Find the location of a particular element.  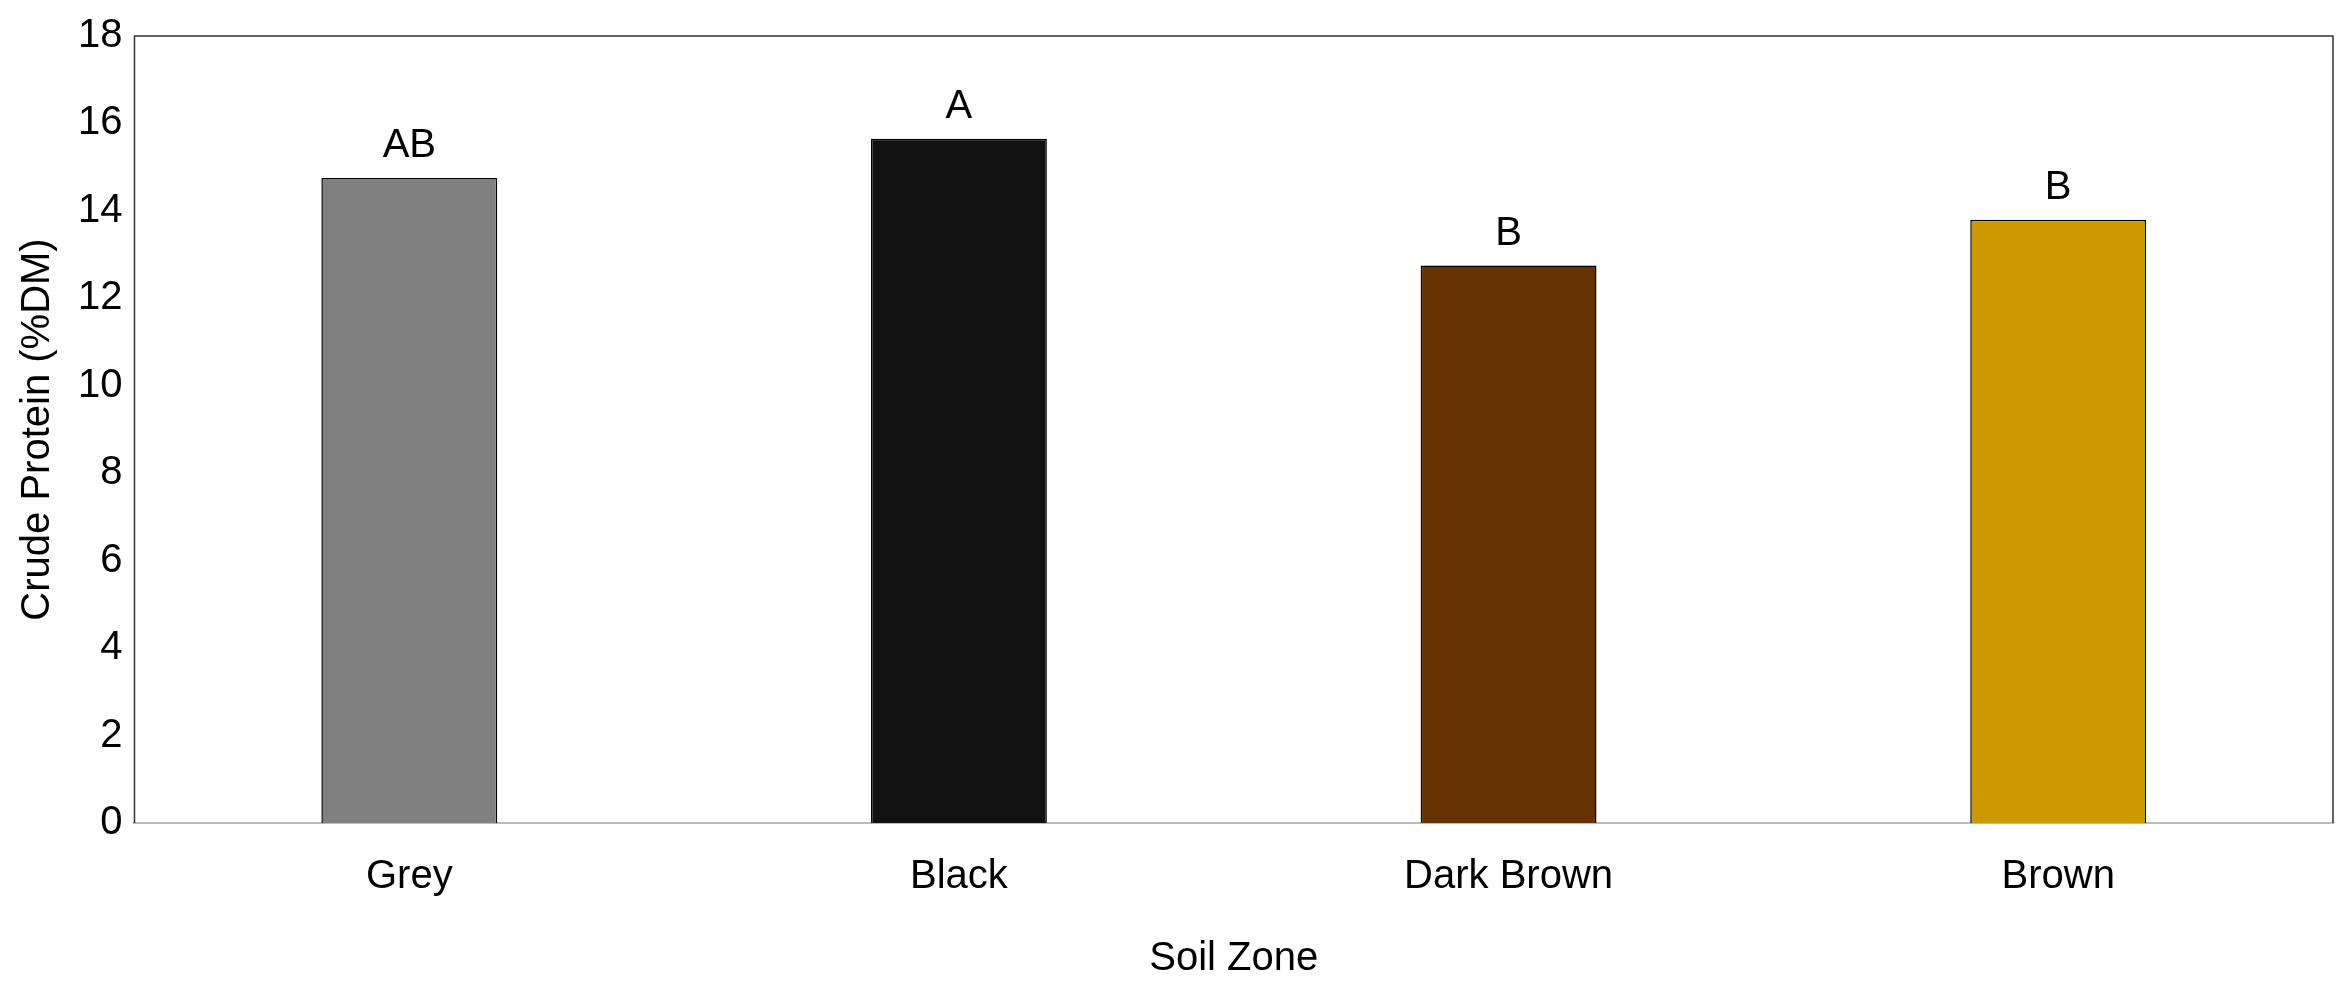

y-tick-label: 16 is located at coordinates (100, 120).